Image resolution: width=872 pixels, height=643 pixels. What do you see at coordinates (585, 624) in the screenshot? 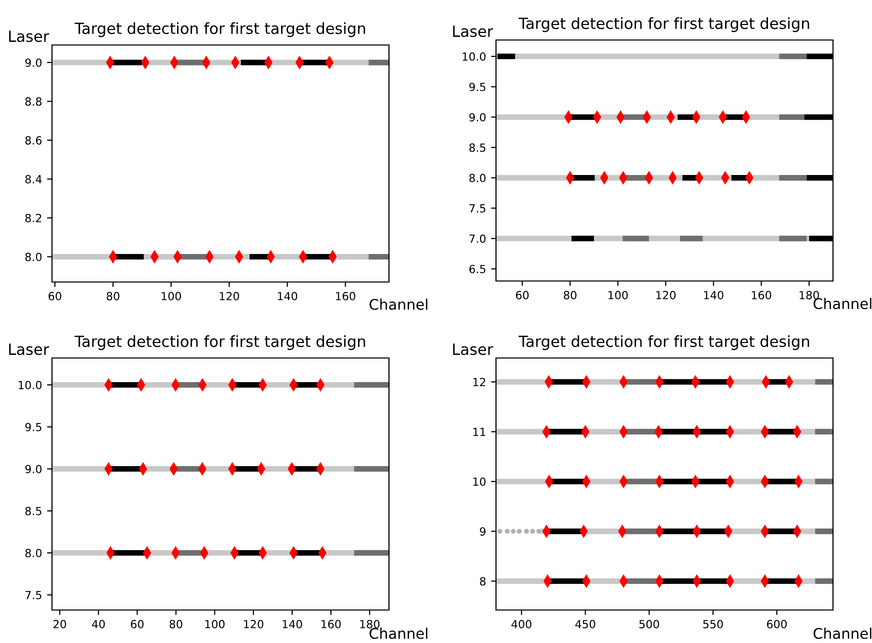
I see `x-tick-label: 450` at bounding box center [585, 624].